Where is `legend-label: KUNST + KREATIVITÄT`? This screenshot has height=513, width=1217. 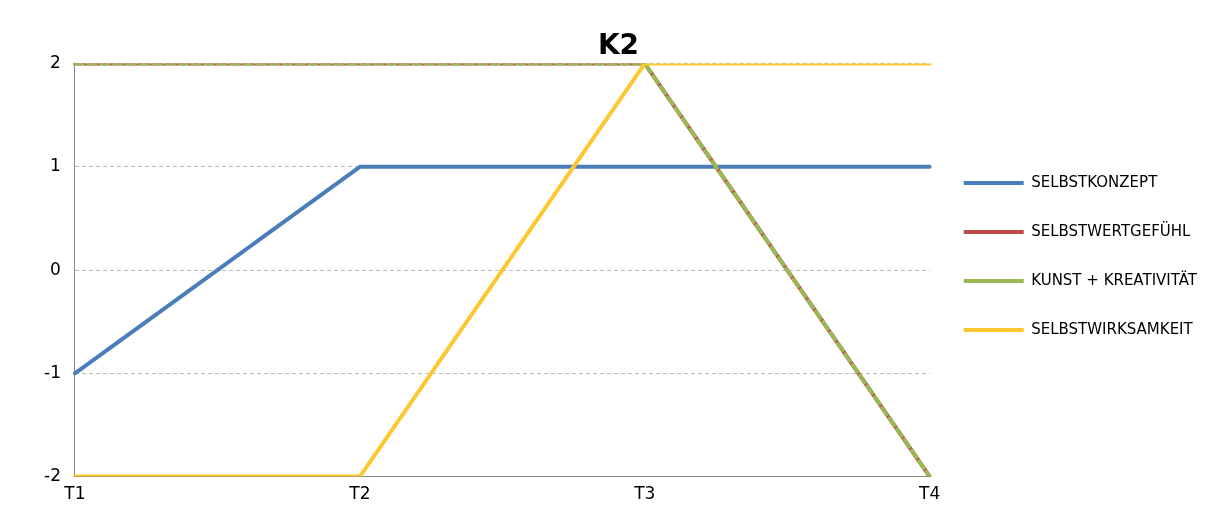 legend-label: KUNST + KREATIVITÄT is located at coordinates (1114, 279).